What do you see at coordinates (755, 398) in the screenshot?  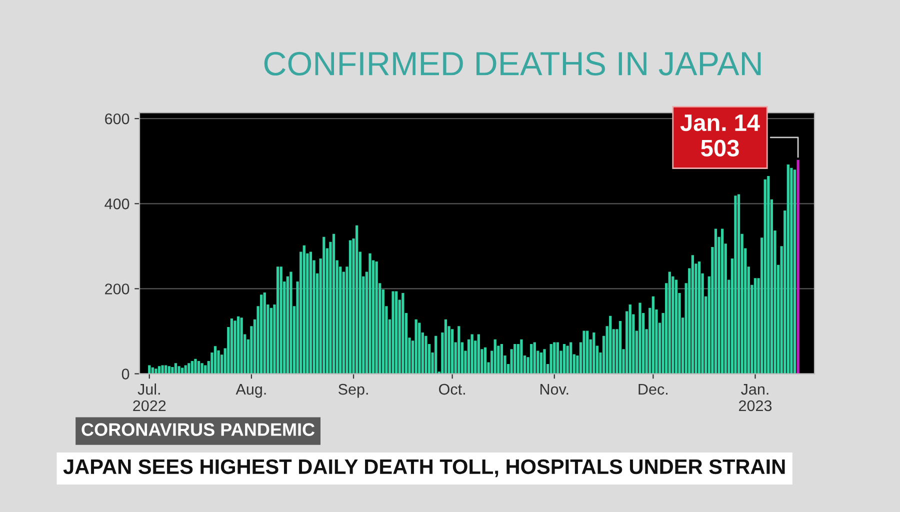 I see `x-tick-label: Jan. 2023` at bounding box center [755, 398].